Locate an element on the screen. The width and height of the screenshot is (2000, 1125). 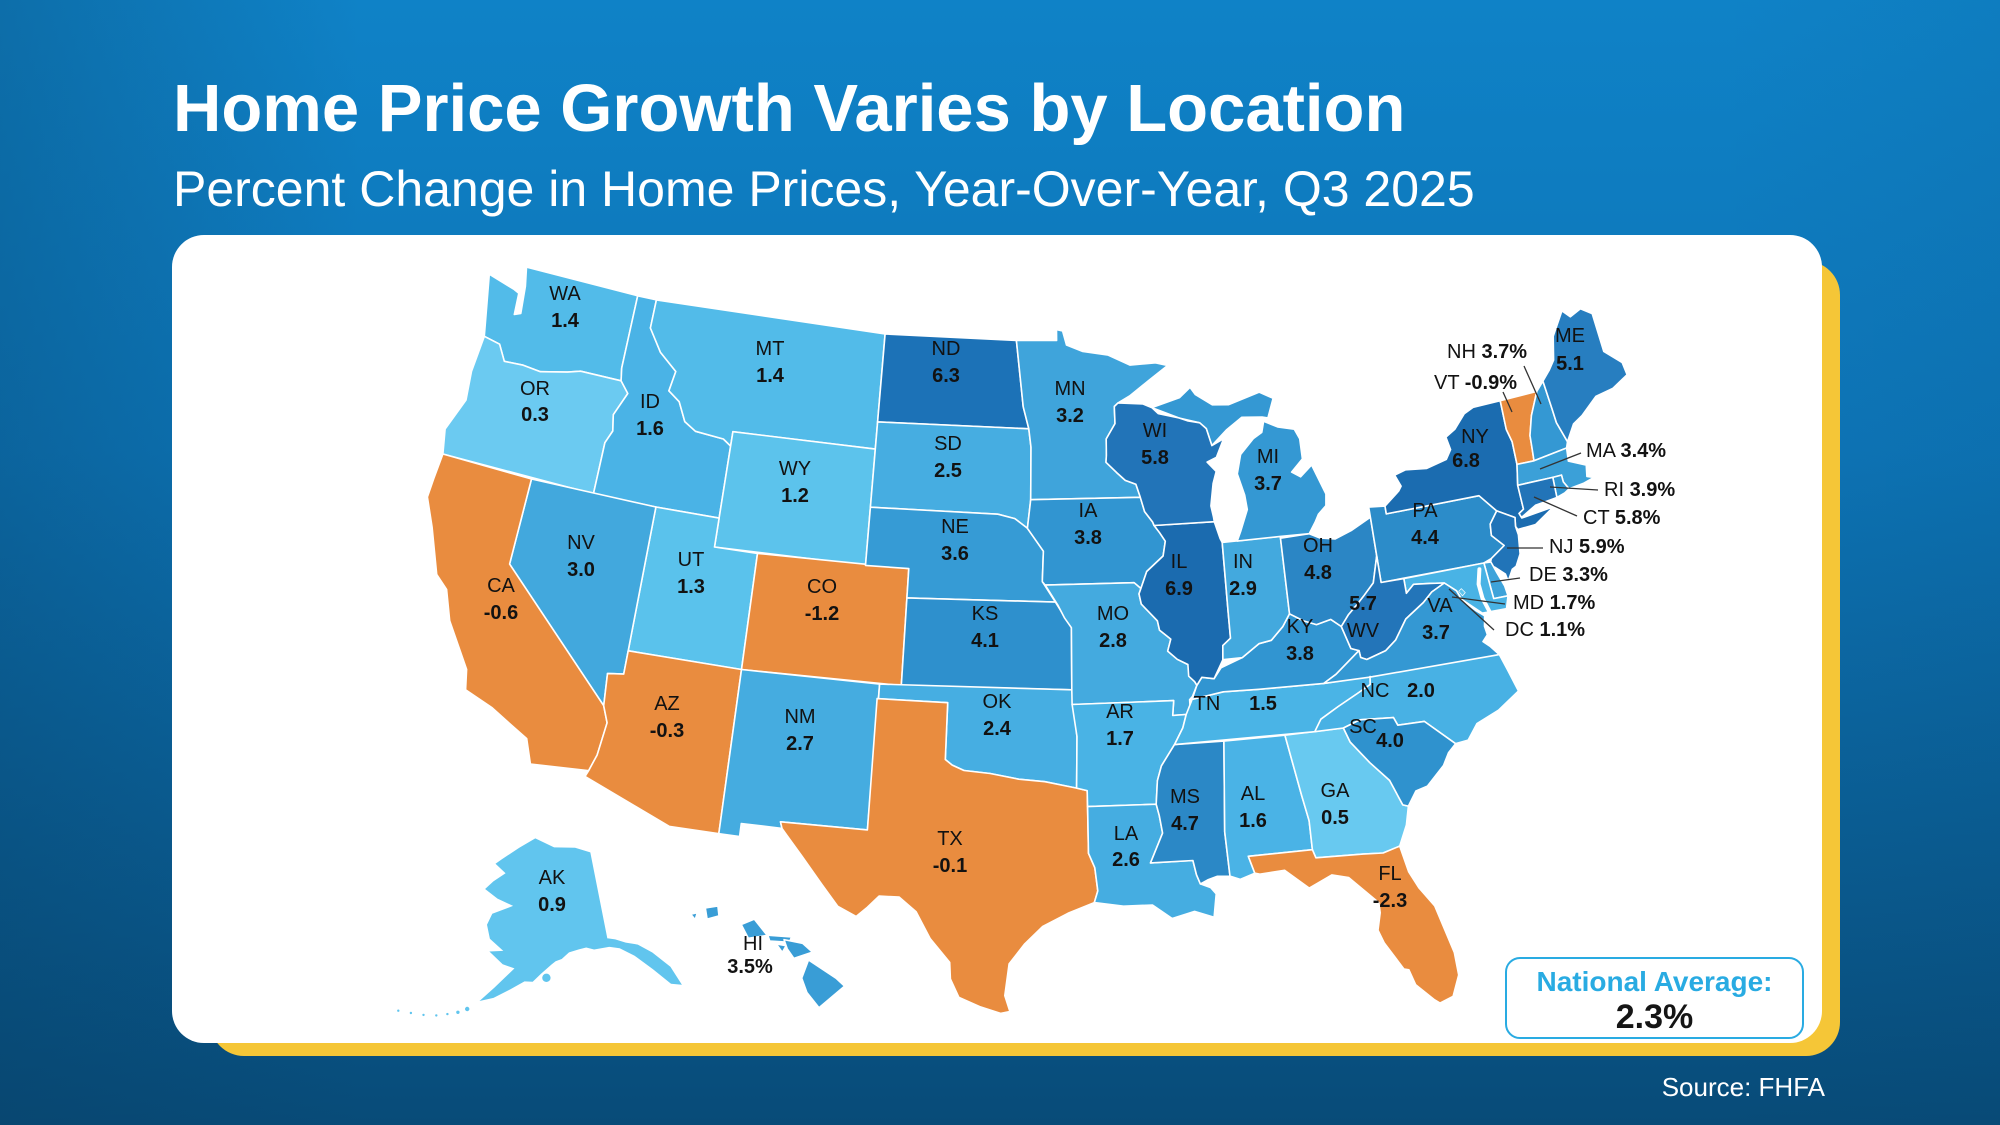
svg-text: 2.4 is located at coordinates (997, 729).